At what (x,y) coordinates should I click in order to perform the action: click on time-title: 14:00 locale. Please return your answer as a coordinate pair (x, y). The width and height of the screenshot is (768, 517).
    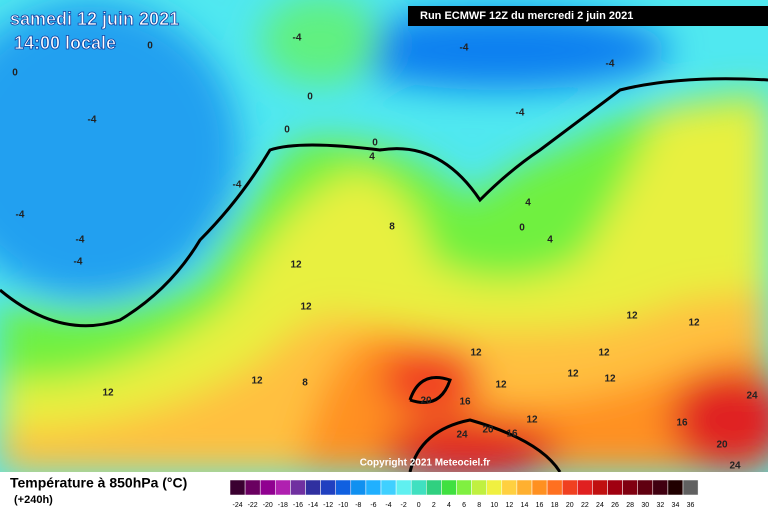
    Looking at the image, I should click on (65, 43).